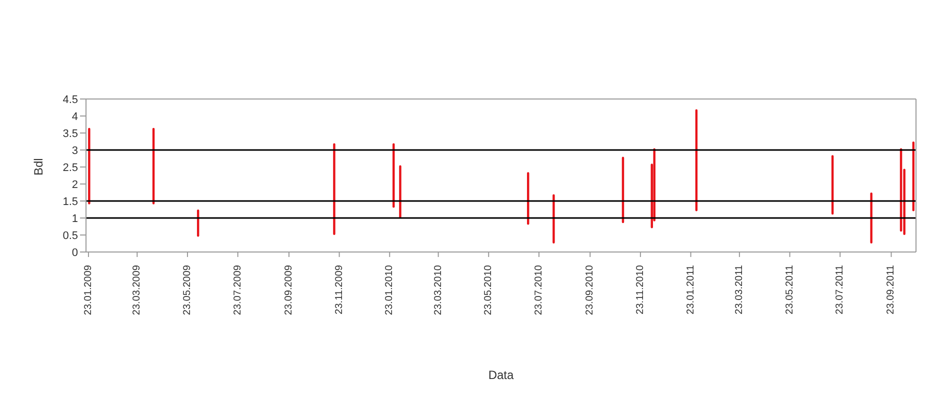  What do you see at coordinates (488, 290) in the screenshot?
I see `x-tick-label: 23.05.2010` at bounding box center [488, 290].